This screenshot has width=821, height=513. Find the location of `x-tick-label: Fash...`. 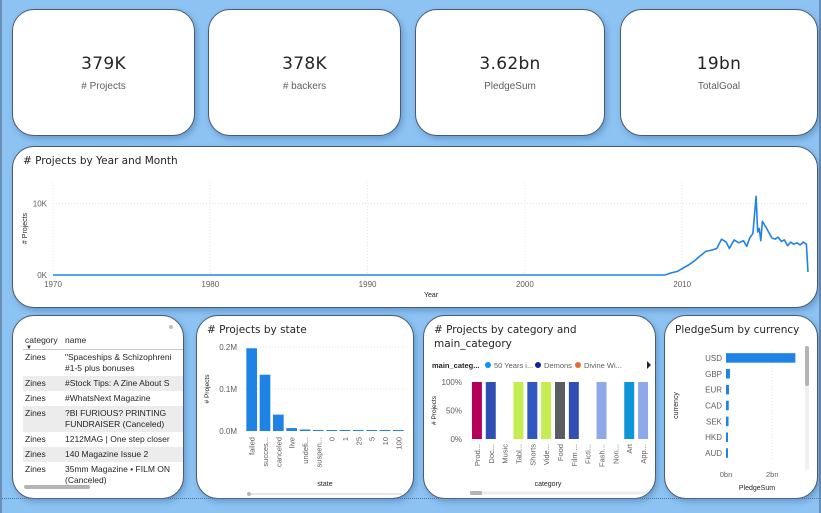

x-tick-label: Fash... is located at coordinates (602, 455).